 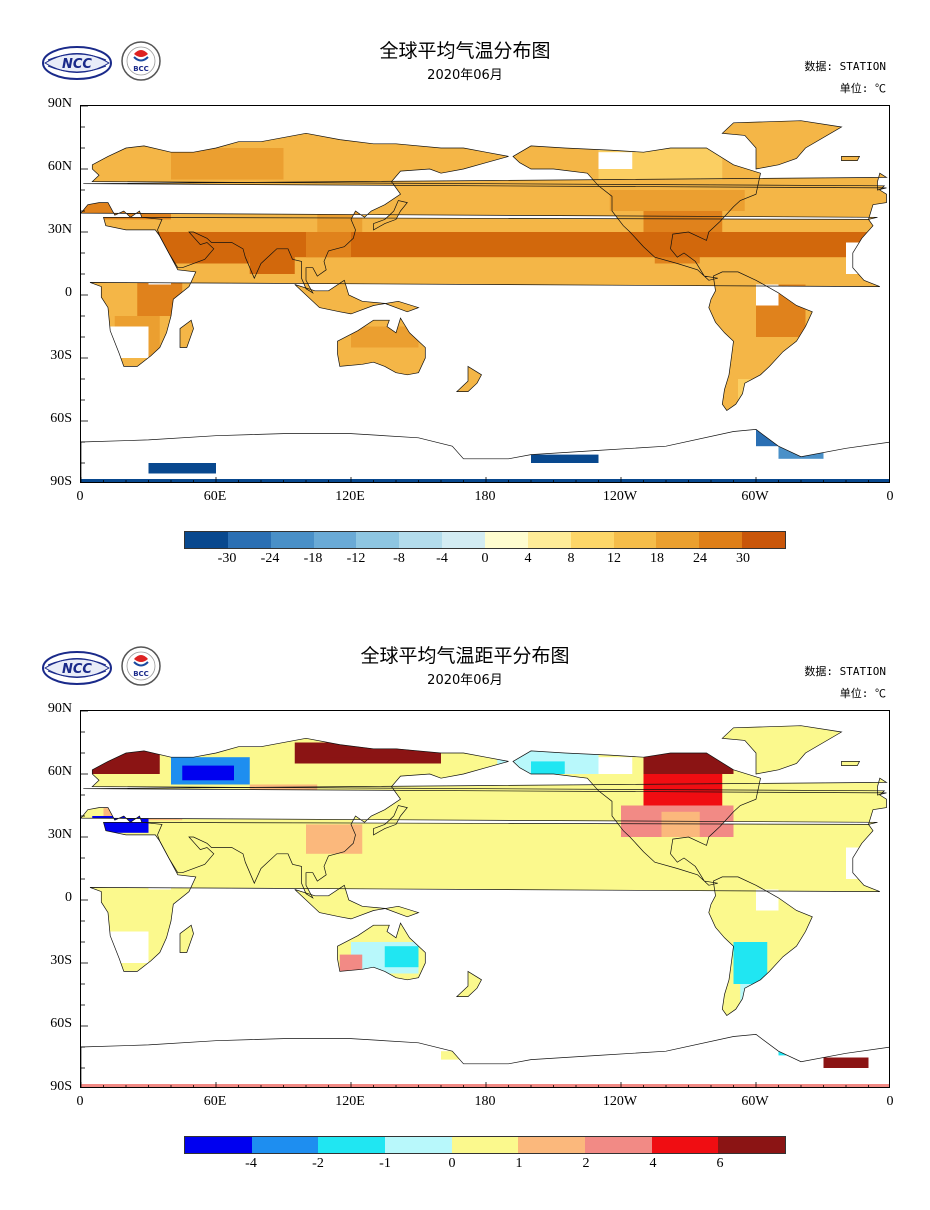 I want to click on svg-text: BCC, so click(x=141, y=69).